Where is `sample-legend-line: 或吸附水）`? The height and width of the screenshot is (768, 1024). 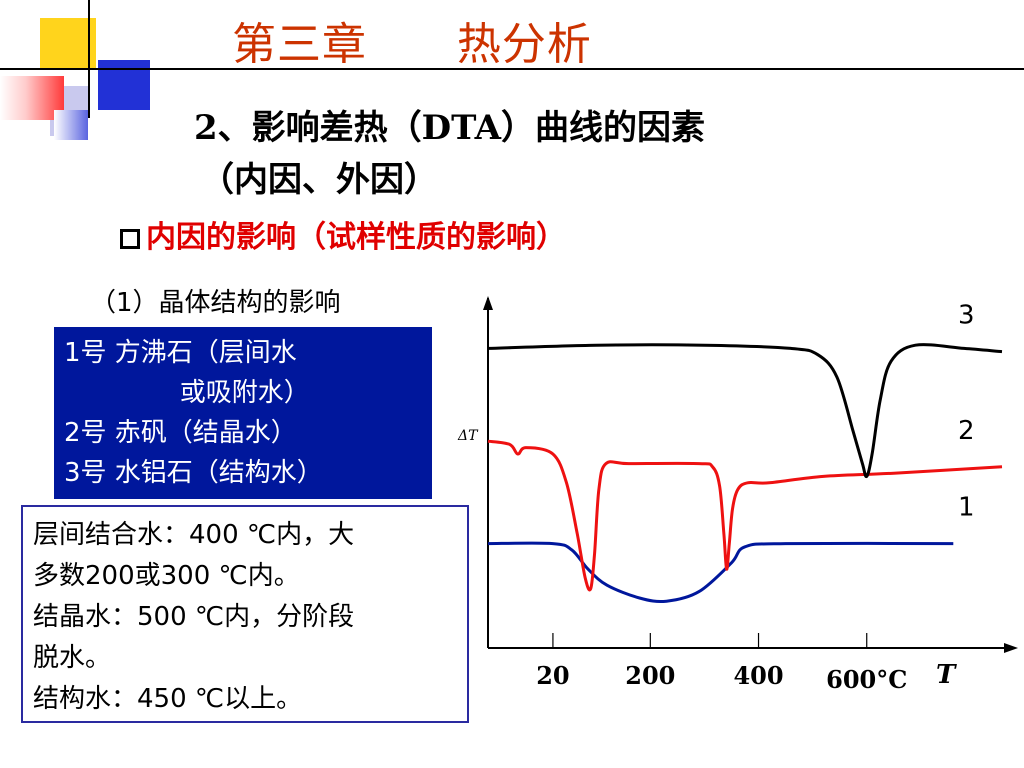 sample-legend-line: 或吸附水） is located at coordinates (187, 393).